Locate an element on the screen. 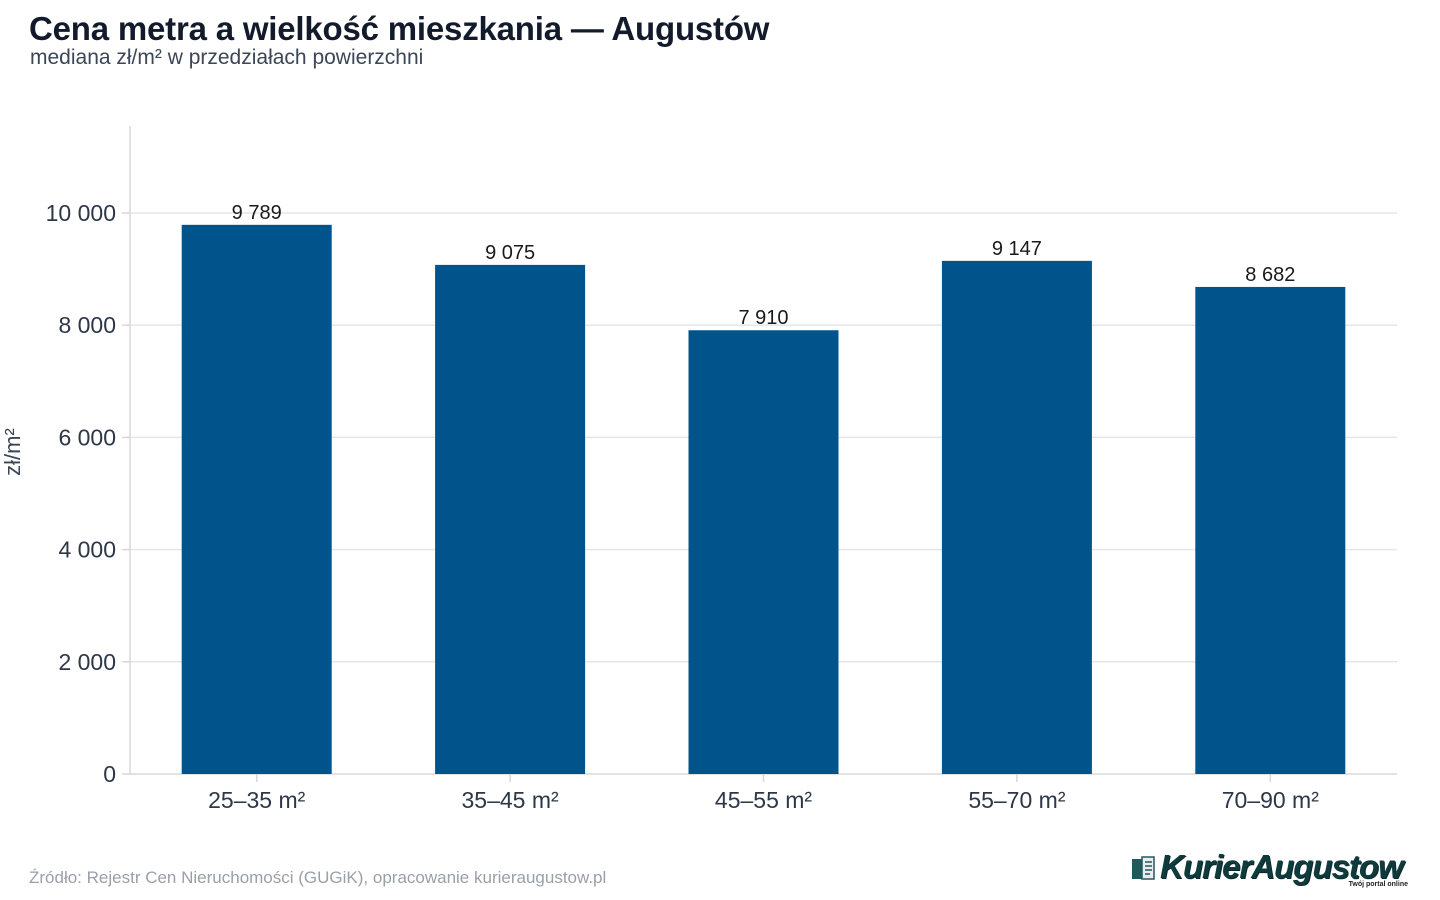 The image size is (1440, 900). y-tick-label: 8 000 is located at coordinates (87, 325).